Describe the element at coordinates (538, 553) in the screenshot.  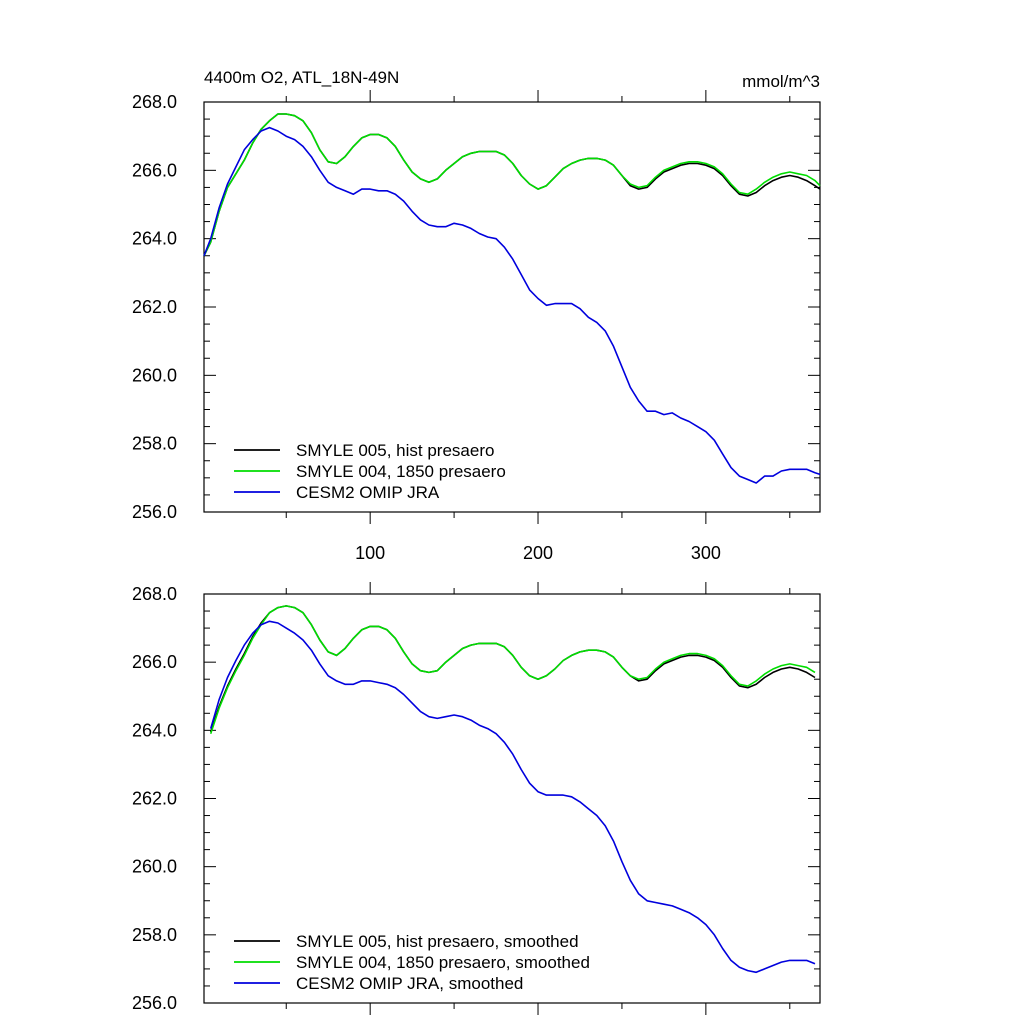
I see `x-tick-label: 200` at that location.